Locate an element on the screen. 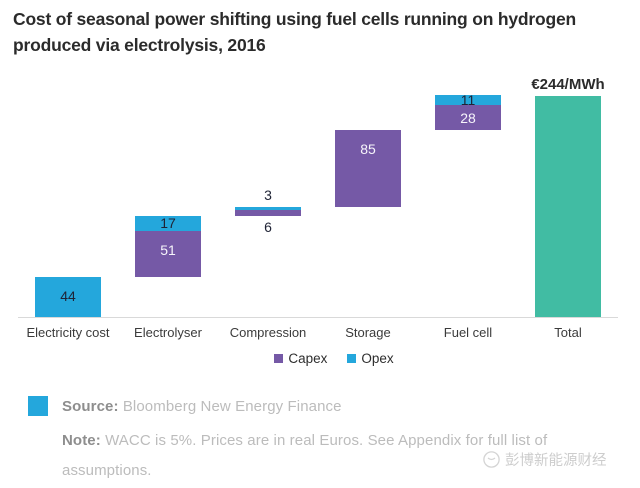 The height and width of the screenshot is (488, 640). bar-segment-fuel-cell-opex is located at coordinates (468, 100).